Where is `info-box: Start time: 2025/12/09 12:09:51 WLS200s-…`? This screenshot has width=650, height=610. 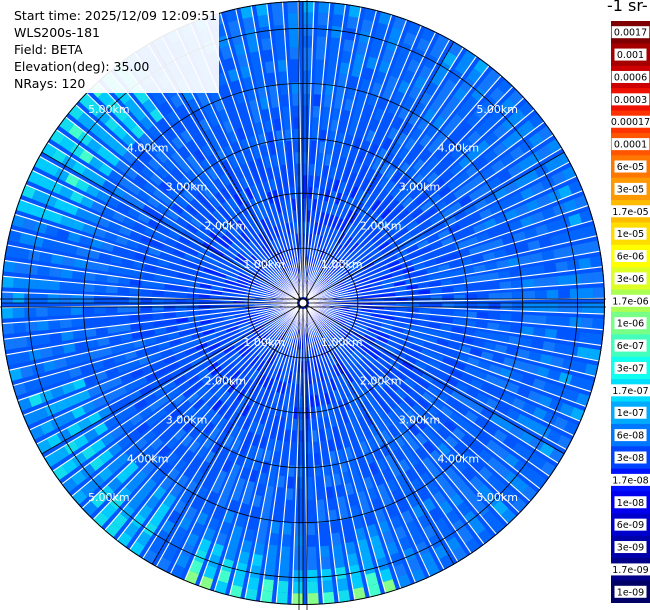 info-box: Start time: 2025/12/09 12:09:51 WLS200s-… is located at coordinates (116, 49).